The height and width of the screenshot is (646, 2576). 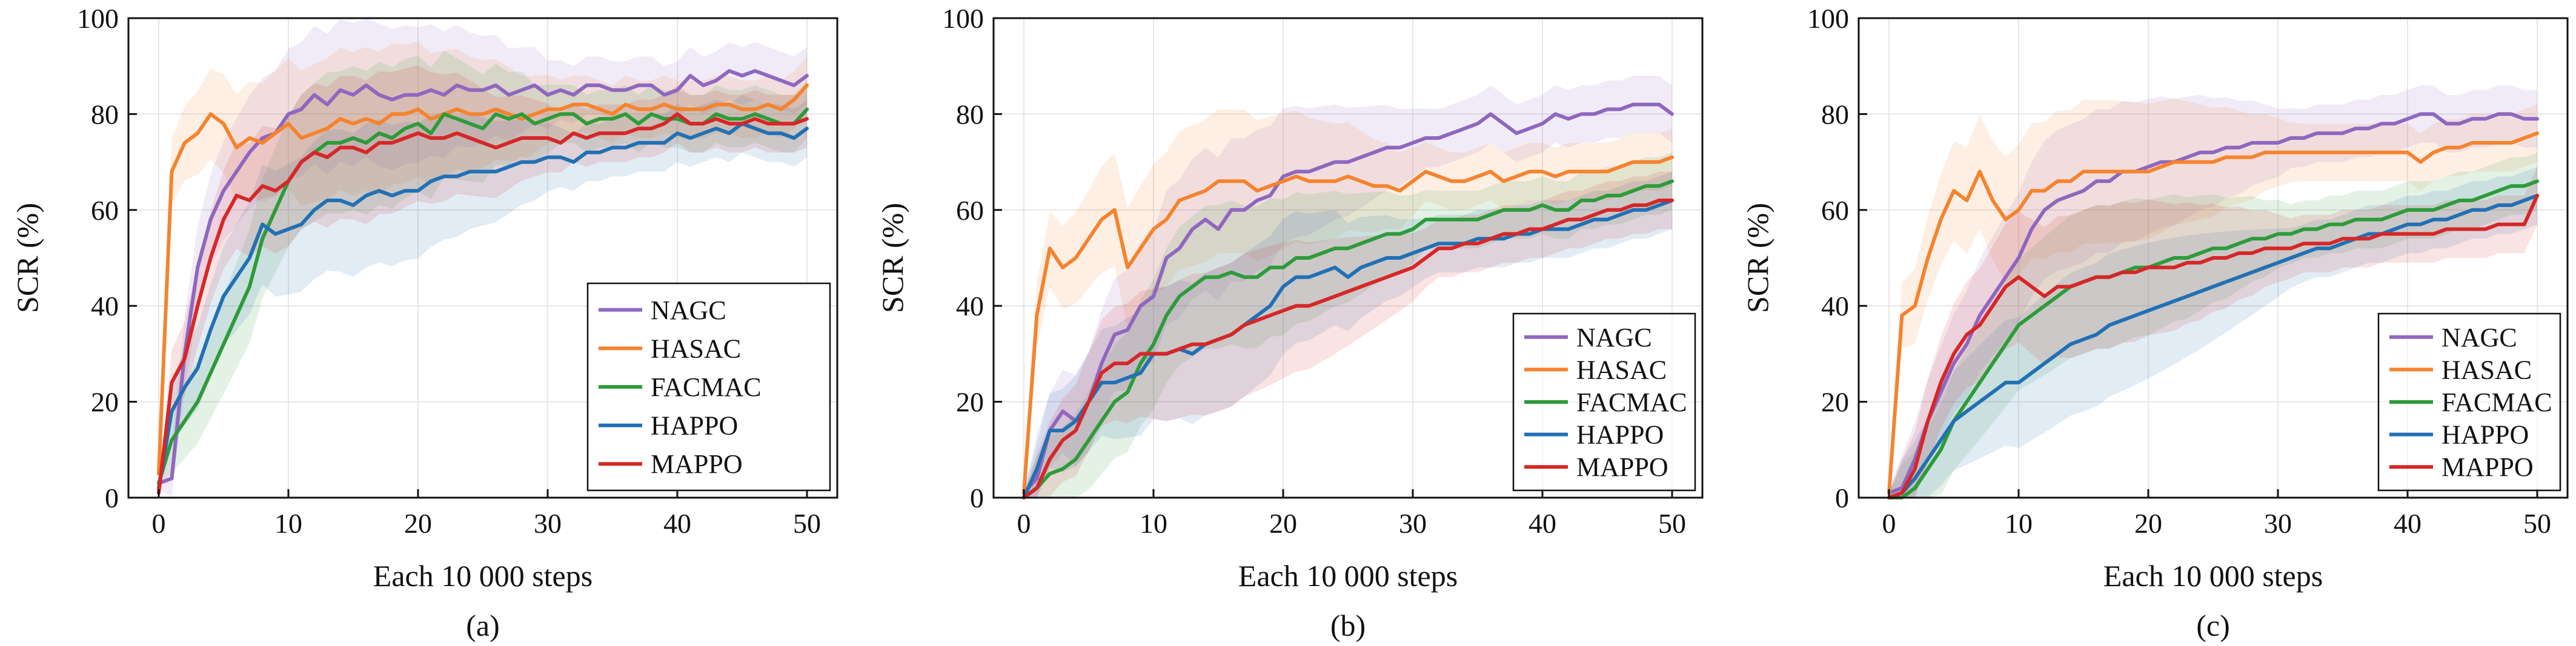 I want to click on panel-caption: (a), so click(x=483, y=625).